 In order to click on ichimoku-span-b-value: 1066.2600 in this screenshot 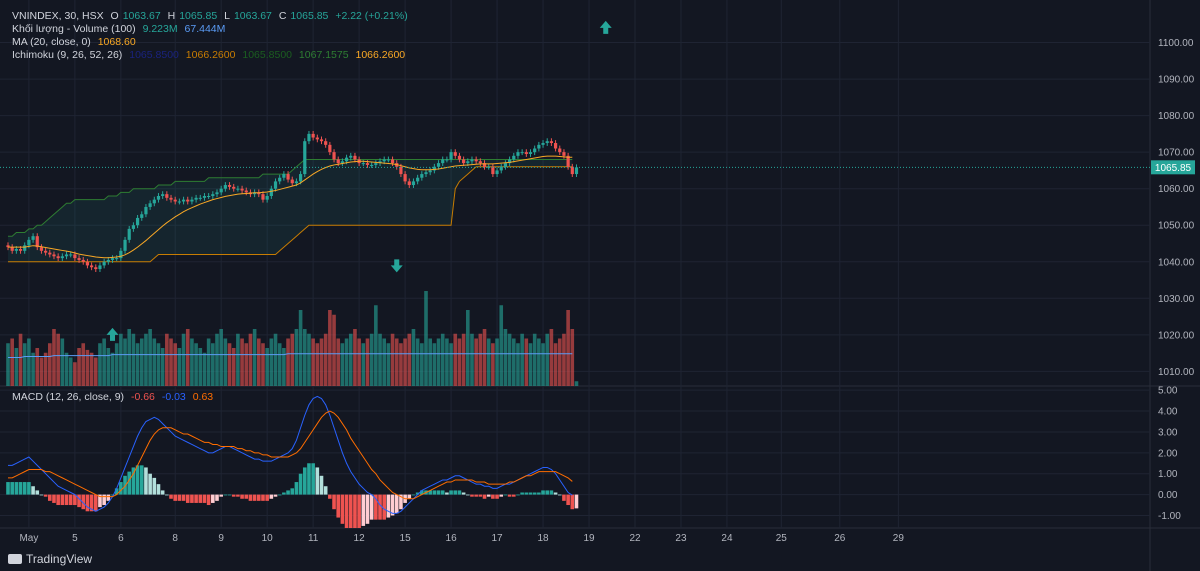, I will do `click(380, 55)`.